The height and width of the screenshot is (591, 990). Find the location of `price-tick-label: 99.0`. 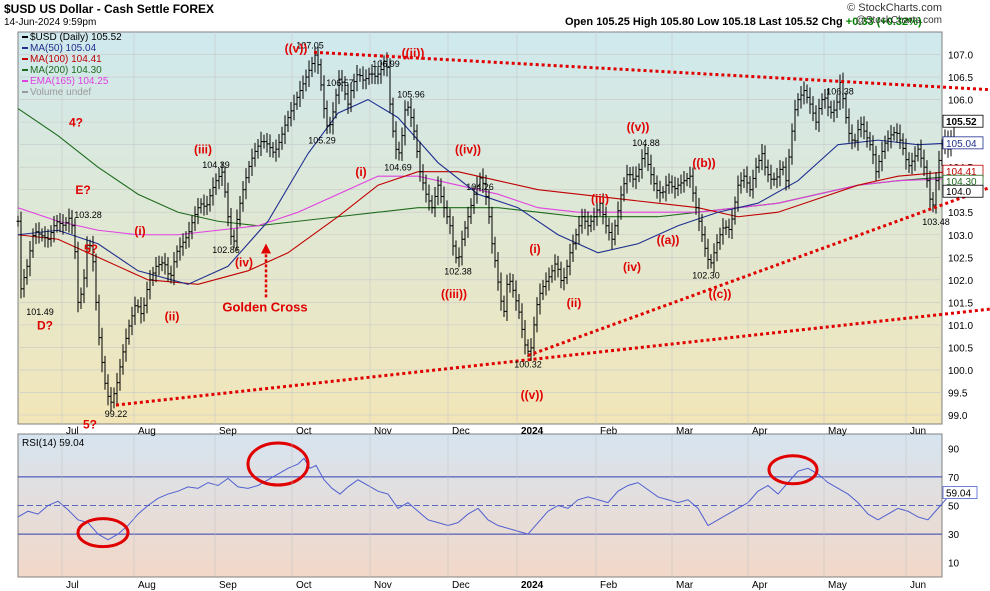

price-tick-label: 99.0 is located at coordinates (958, 416).